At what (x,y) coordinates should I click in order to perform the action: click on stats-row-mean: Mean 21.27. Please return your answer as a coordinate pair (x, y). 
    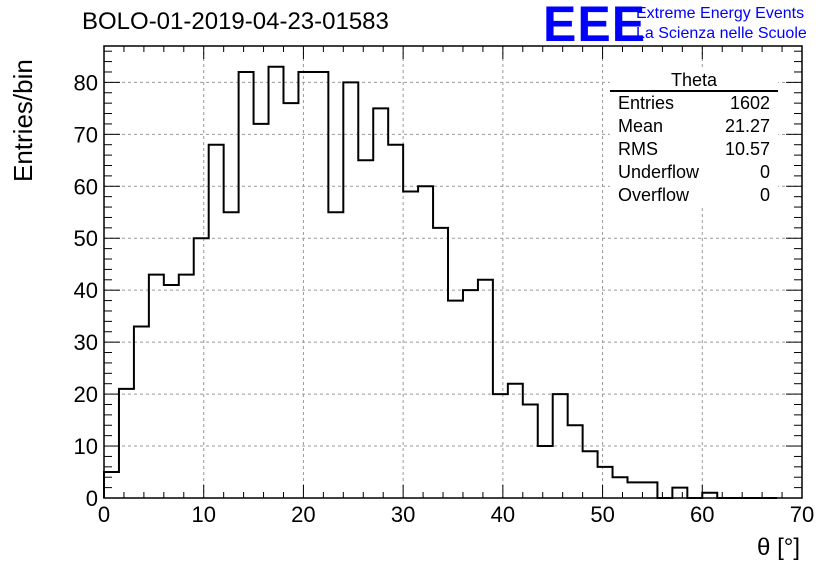
    Looking at the image, I should click on (694, 126).